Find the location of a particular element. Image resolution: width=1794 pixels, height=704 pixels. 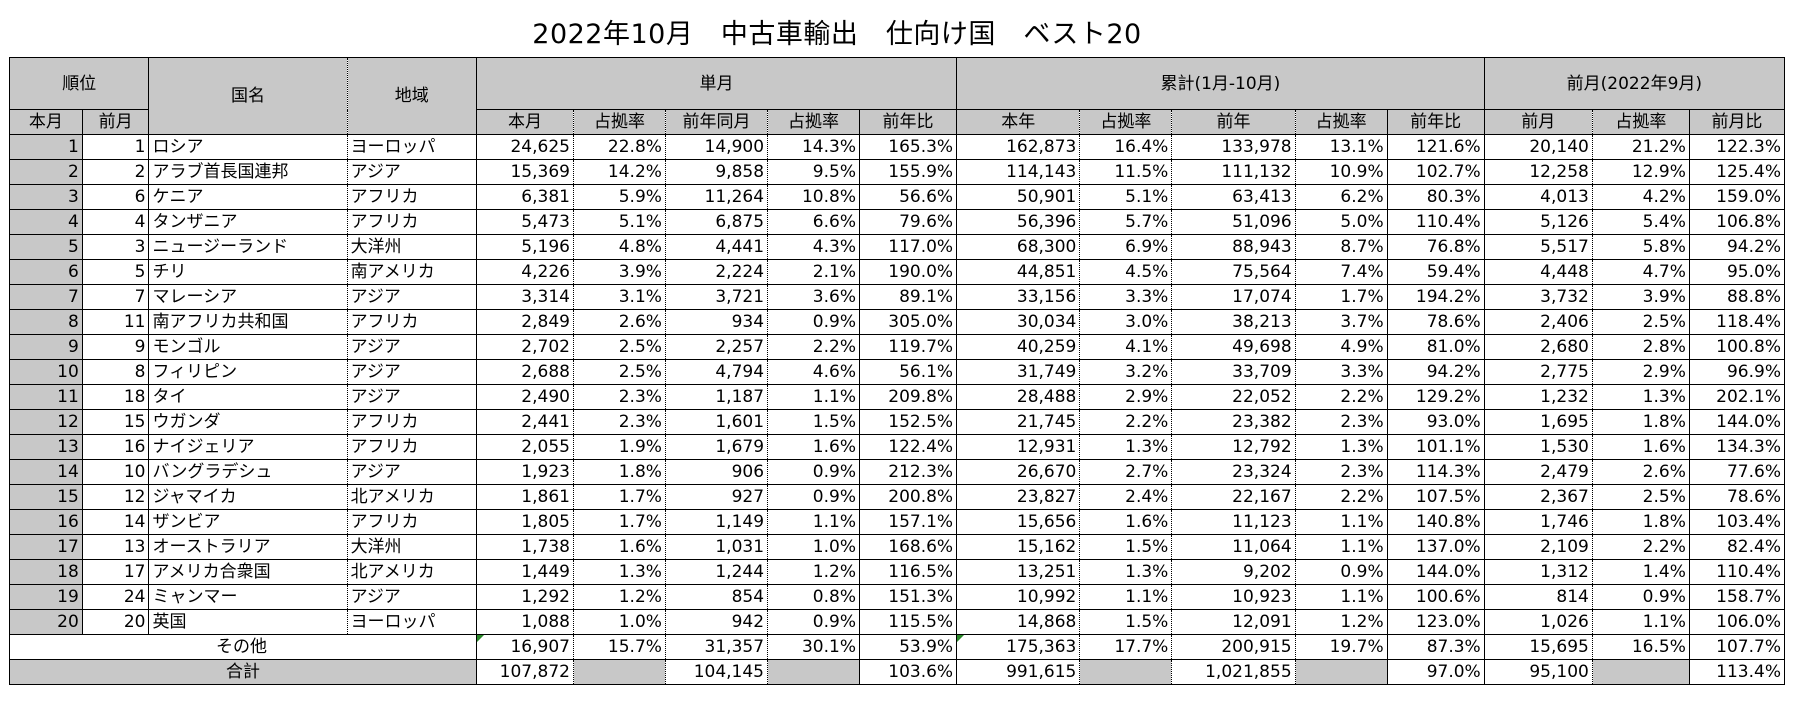

cell-lastyear-share: 3.6% is located at coordinates (813, 297).